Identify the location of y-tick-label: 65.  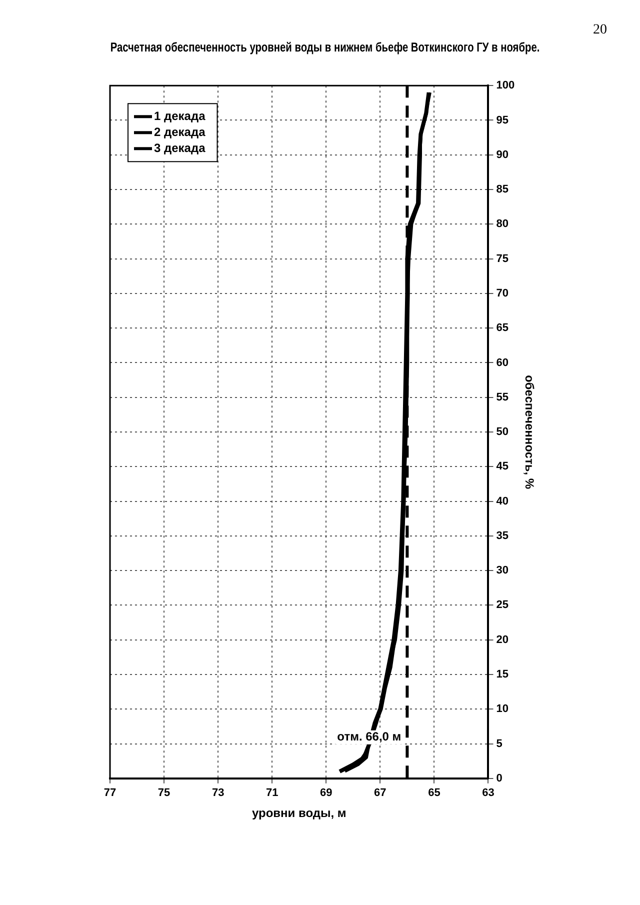
(502, 328).